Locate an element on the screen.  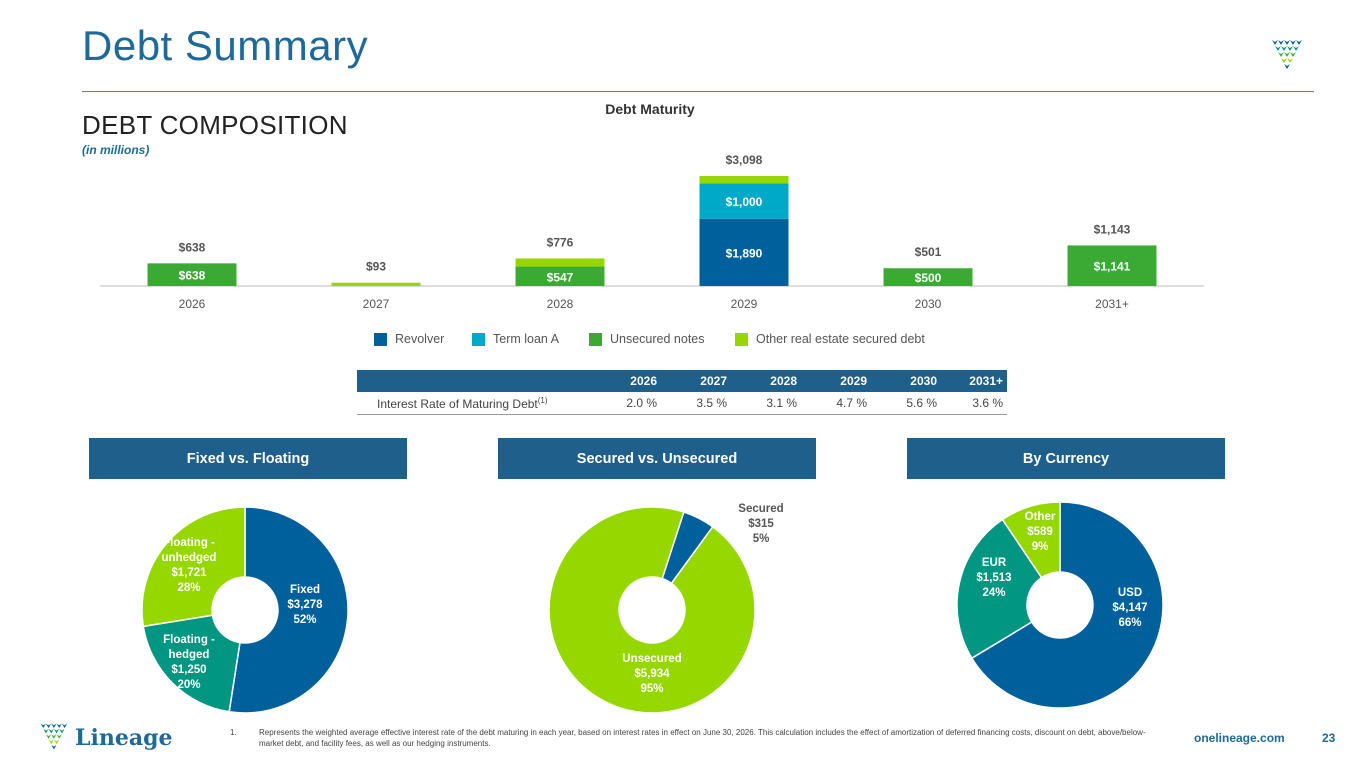
label-line: $3,278 is located at coordinates (305, 605).